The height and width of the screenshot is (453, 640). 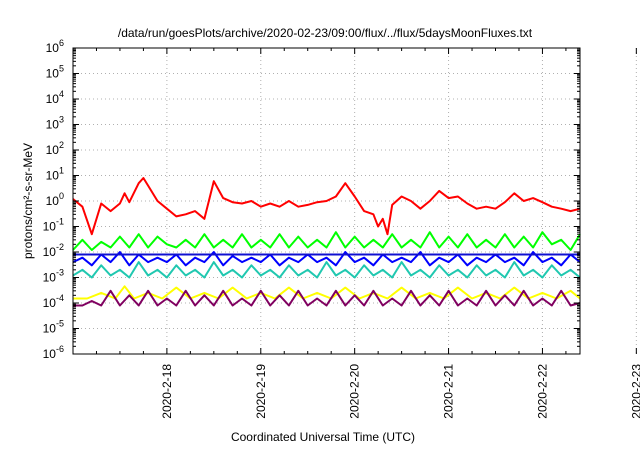 I want to click on y-tick-label: 10⁴, so click(x=55, y=97).